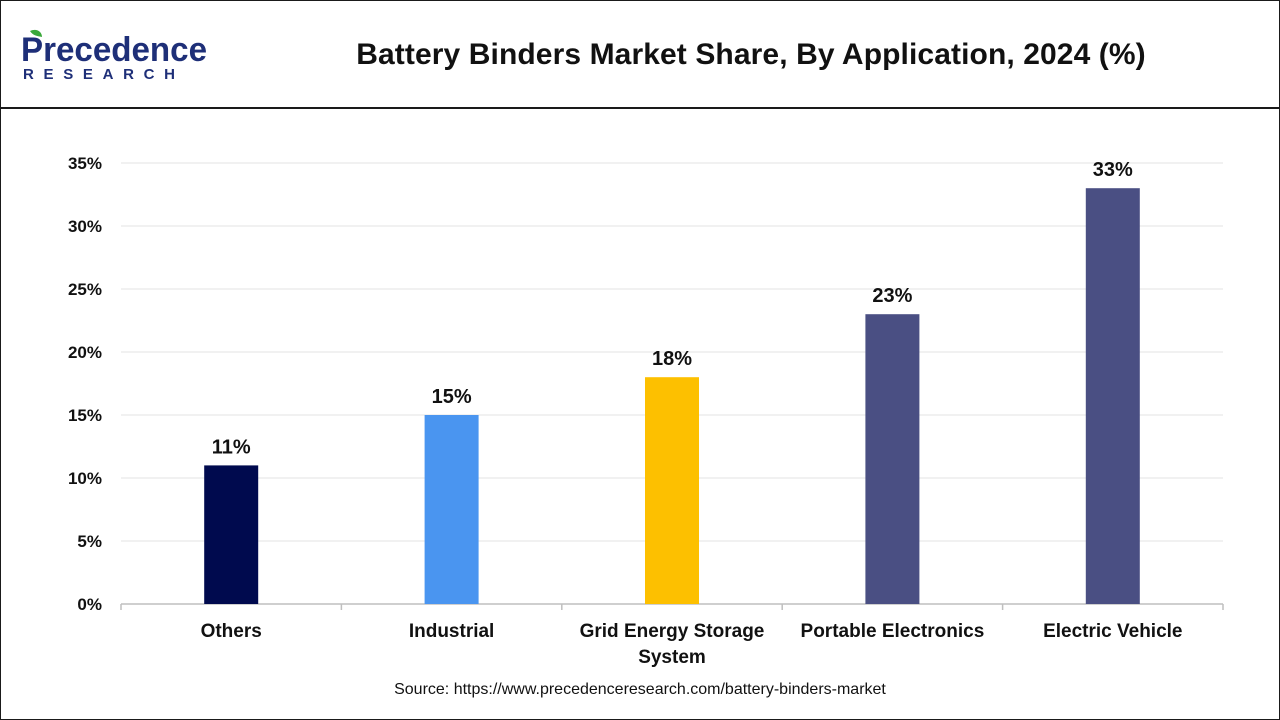 This screenshot has width=1280, height=720. Describe the element at coordinates (672, 359) in the screenshot. I see `data-label: 18%` at that location.